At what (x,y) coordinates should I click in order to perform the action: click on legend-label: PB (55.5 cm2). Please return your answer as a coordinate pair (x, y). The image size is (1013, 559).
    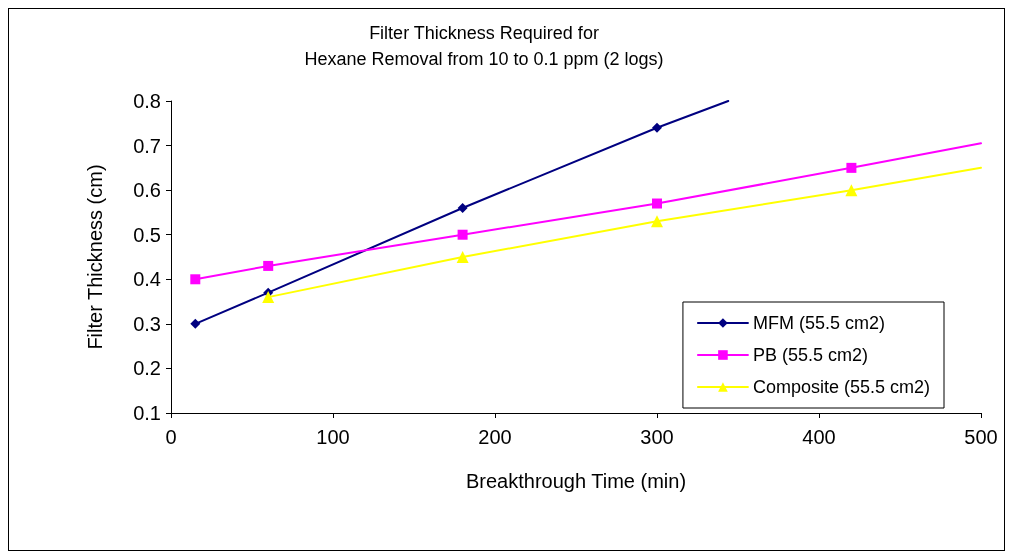
    Looking at the image, I should click on (810, 355).